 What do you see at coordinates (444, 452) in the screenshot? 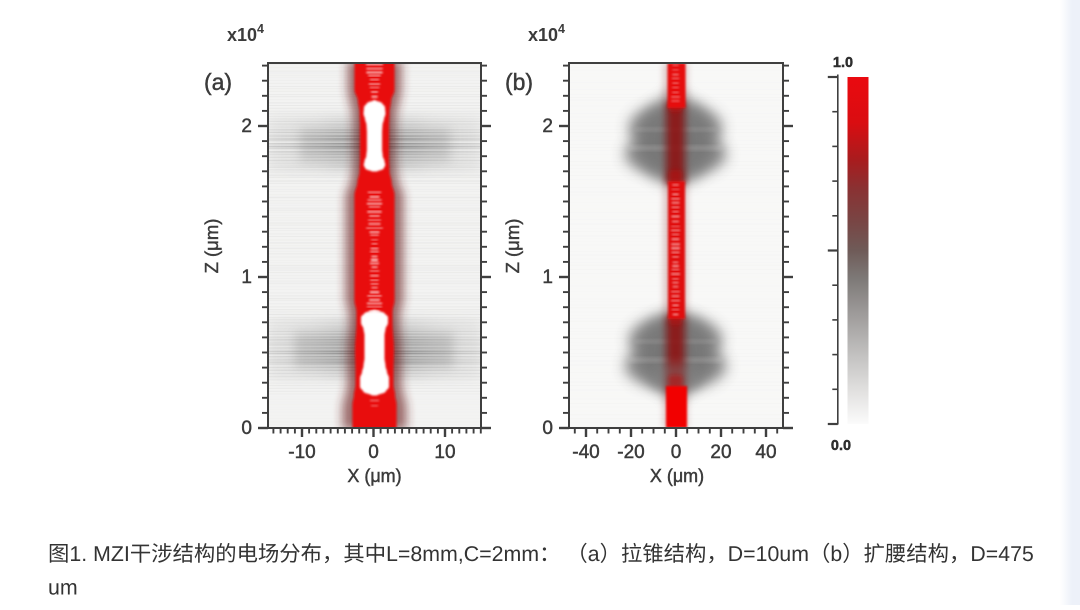
I see `svg-text: 10` at bounding box center [444, 452].